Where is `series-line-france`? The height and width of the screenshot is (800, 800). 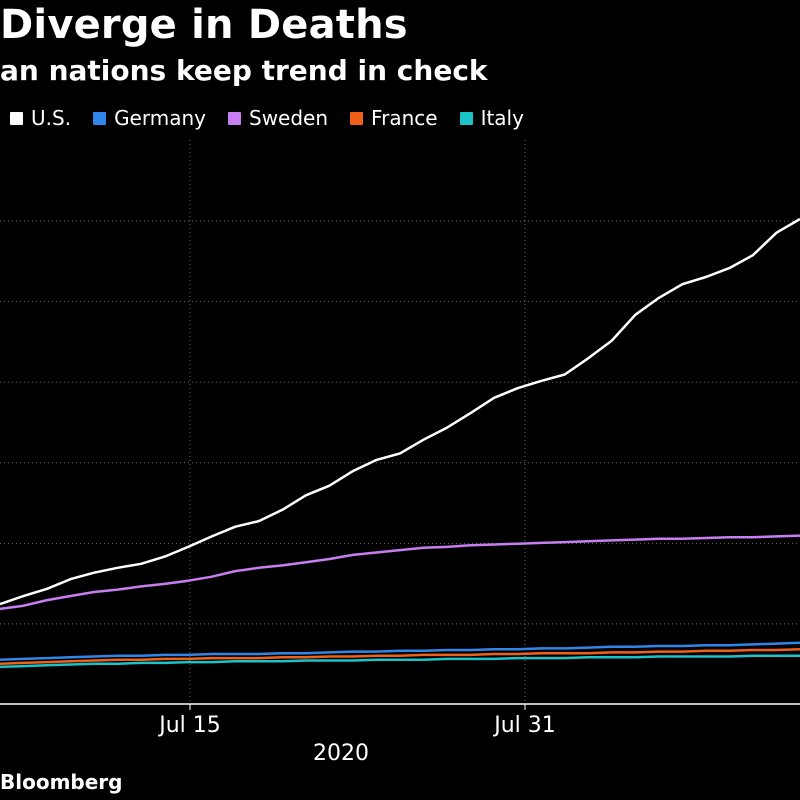 series-line-france is located at coordinates (400, 656).